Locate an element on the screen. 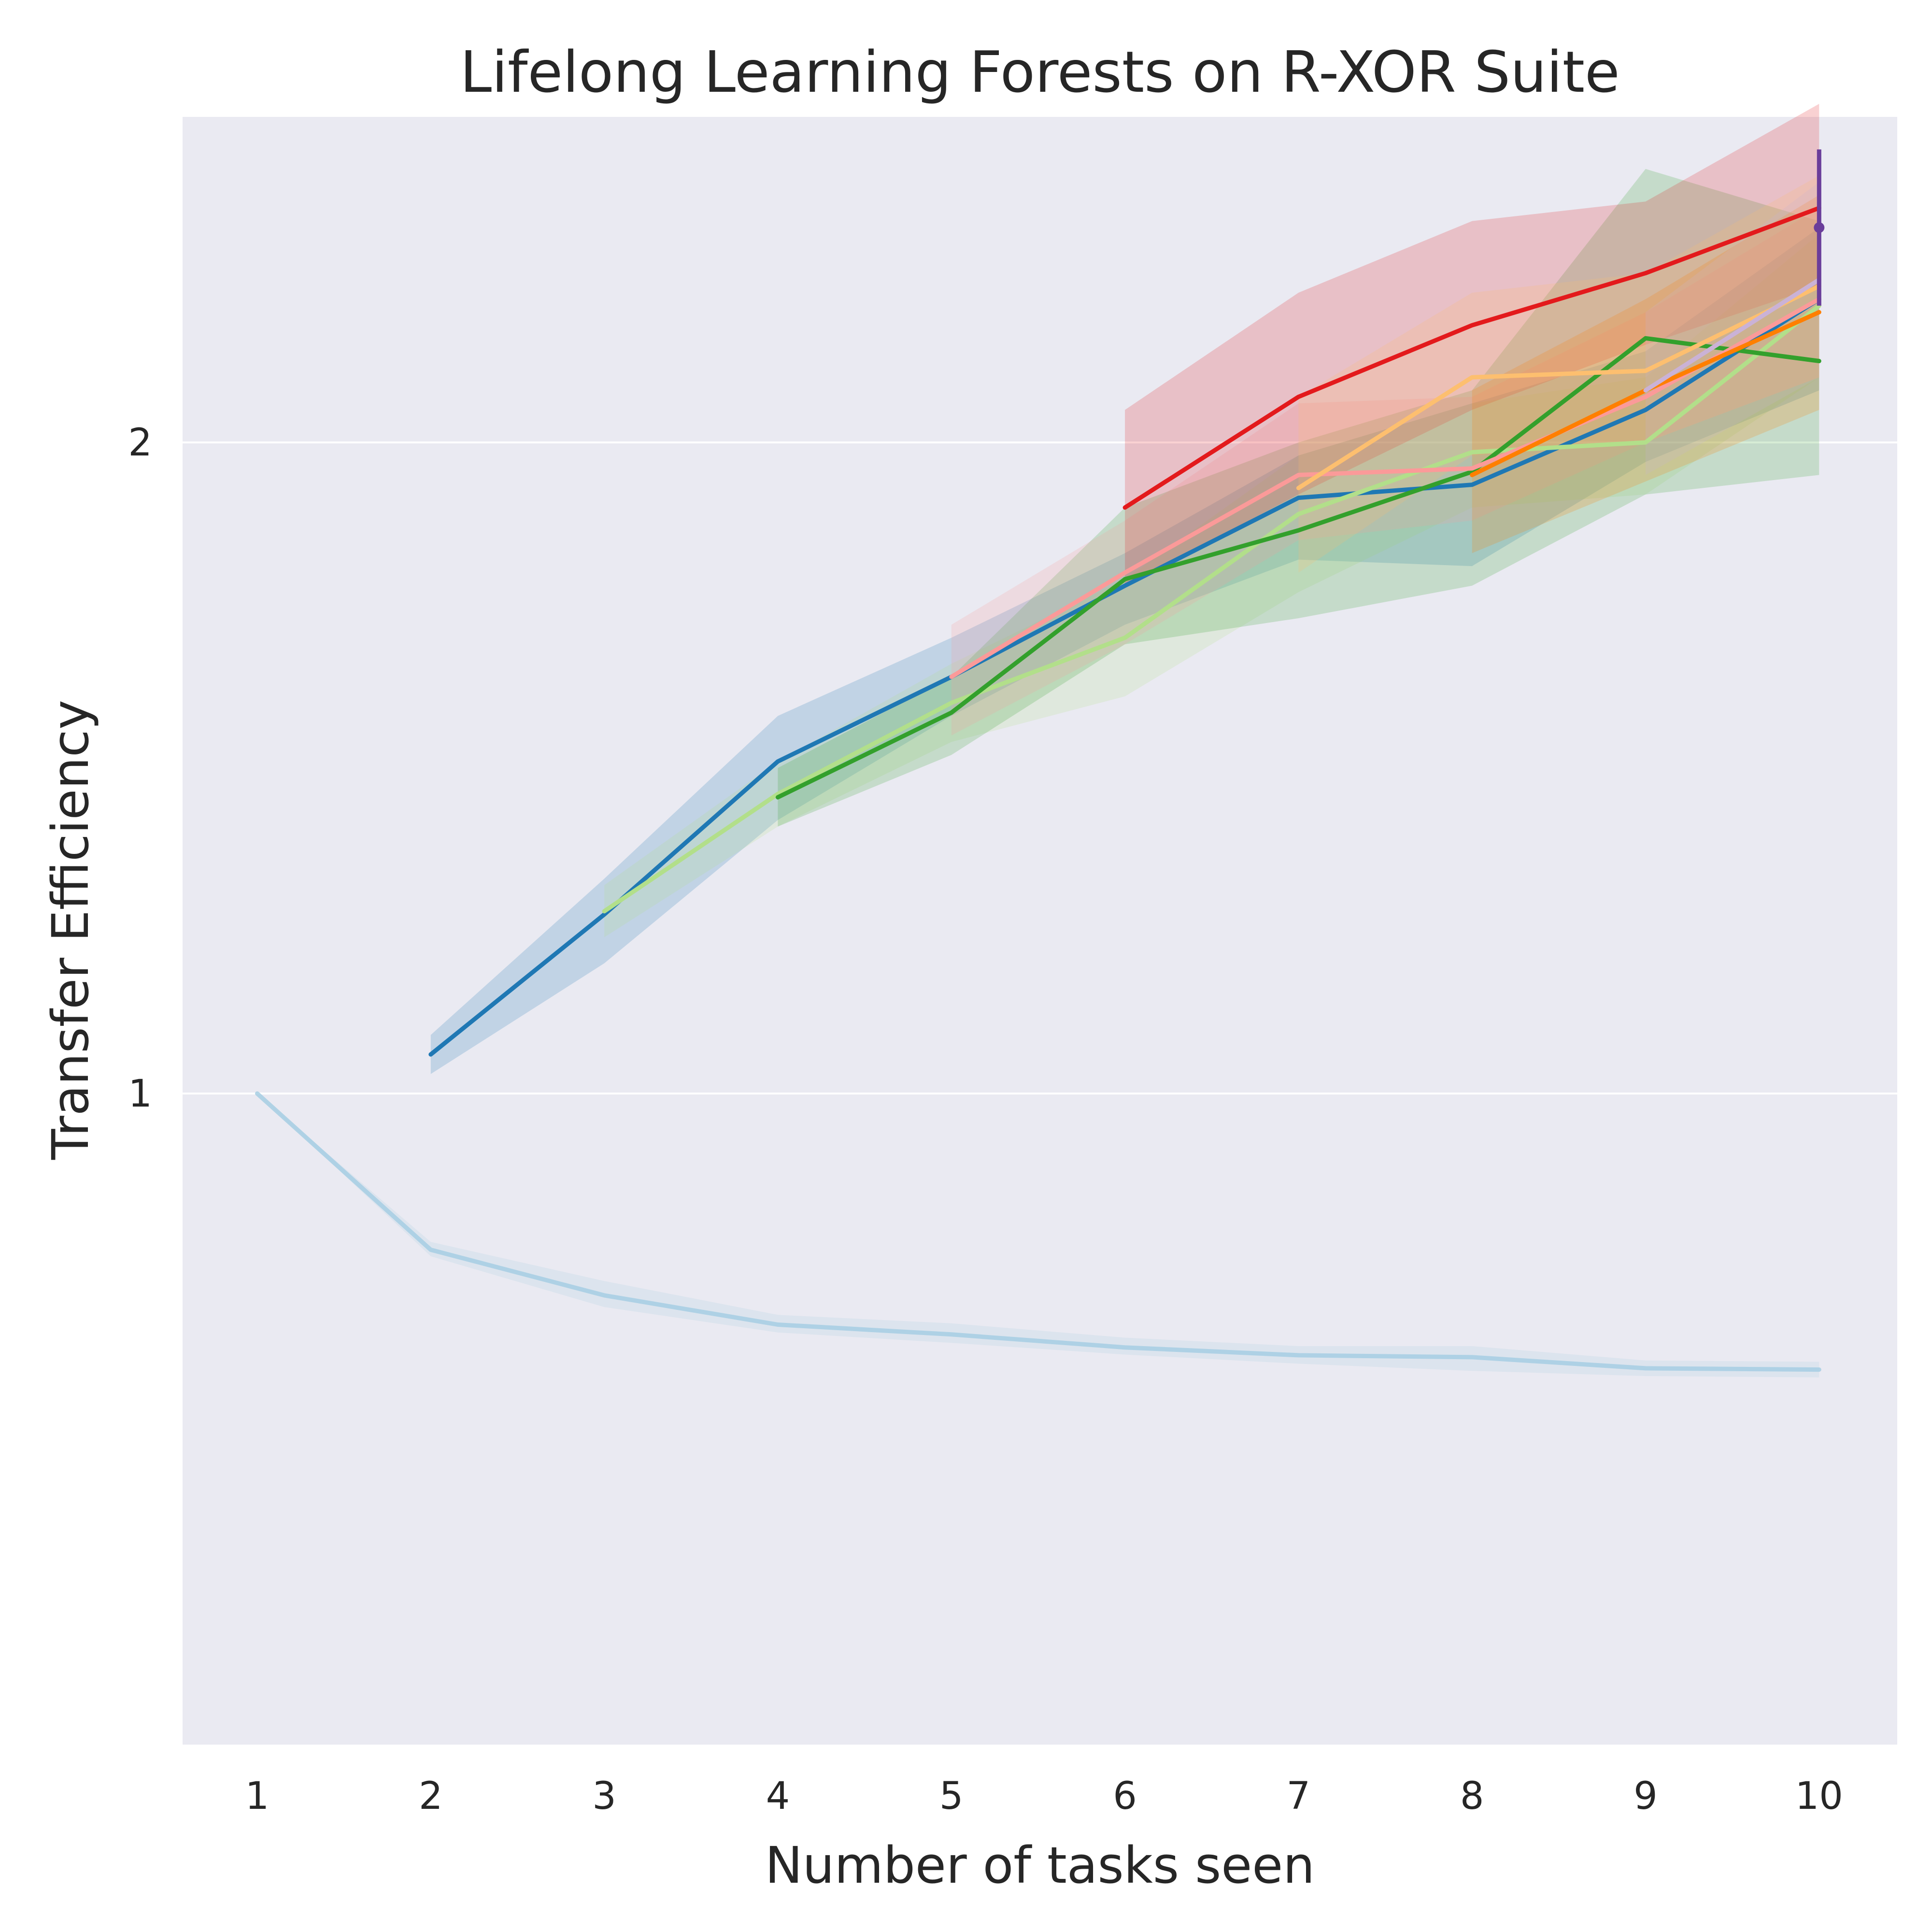 The height and width of the screenshot is (1932, 1932). x-tick-label: 2 is located at coordinates (431, 1796).